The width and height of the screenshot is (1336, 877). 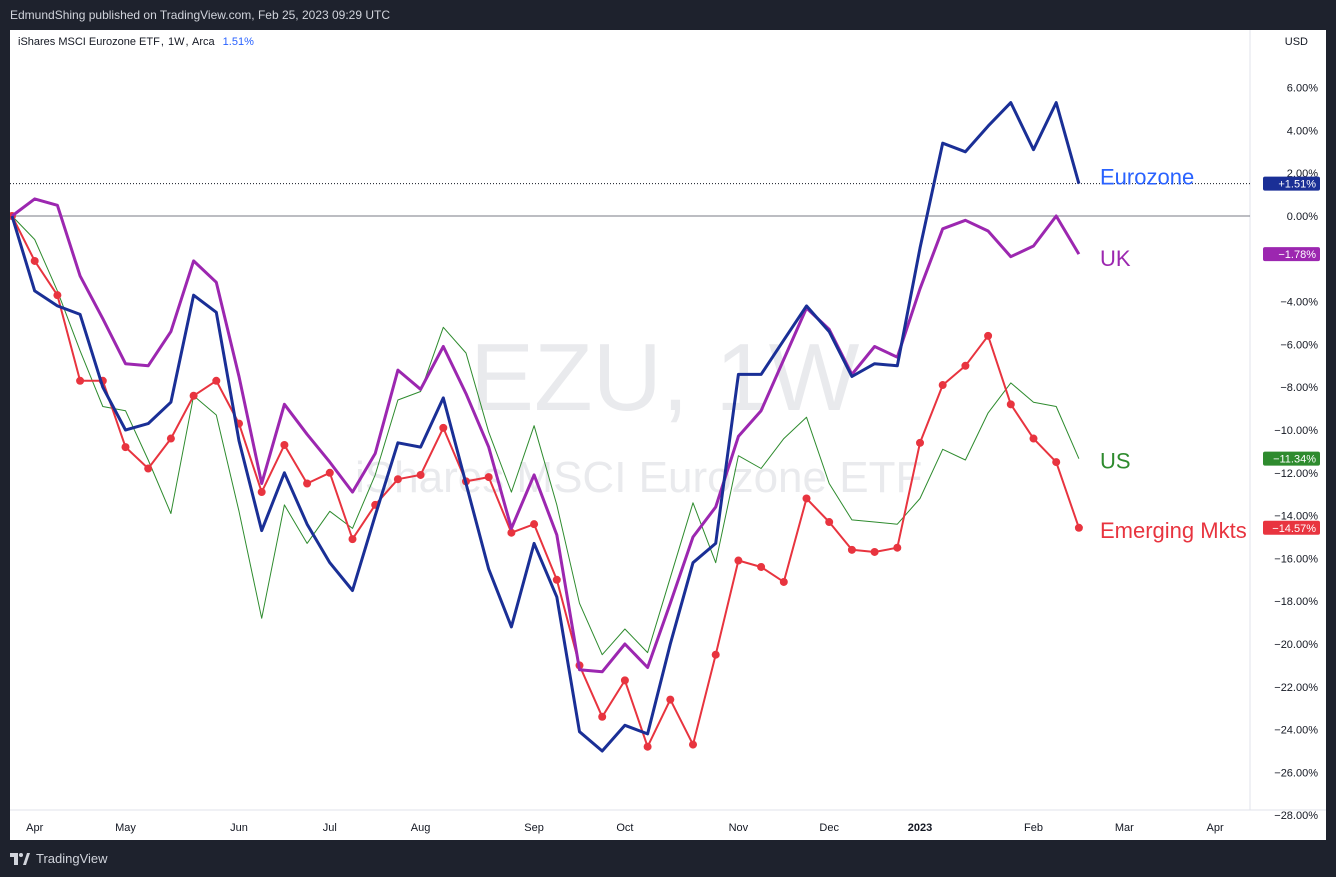 What do you see at coordinates (920, 828) in the screenshot?
I see `x-tick-label: 2023` at bounding box center [920, 828].